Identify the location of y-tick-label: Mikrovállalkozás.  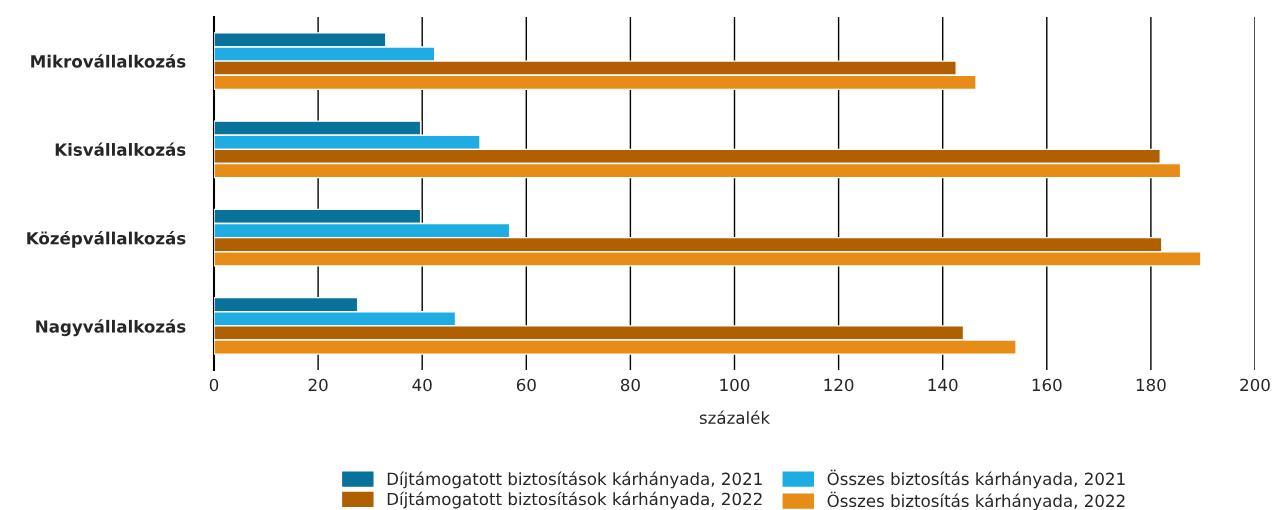
(108, 61).